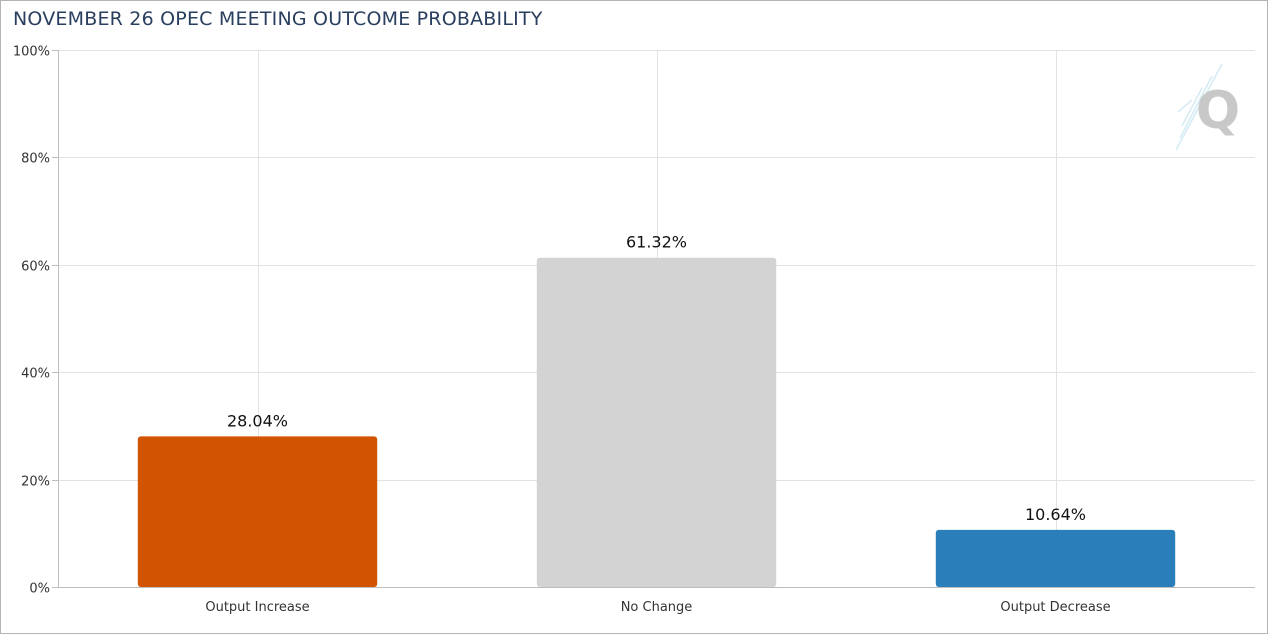 The height and width of the screenshot is (634, 1268). I want to click on y-tick-label: 20%, so click(35, 482).